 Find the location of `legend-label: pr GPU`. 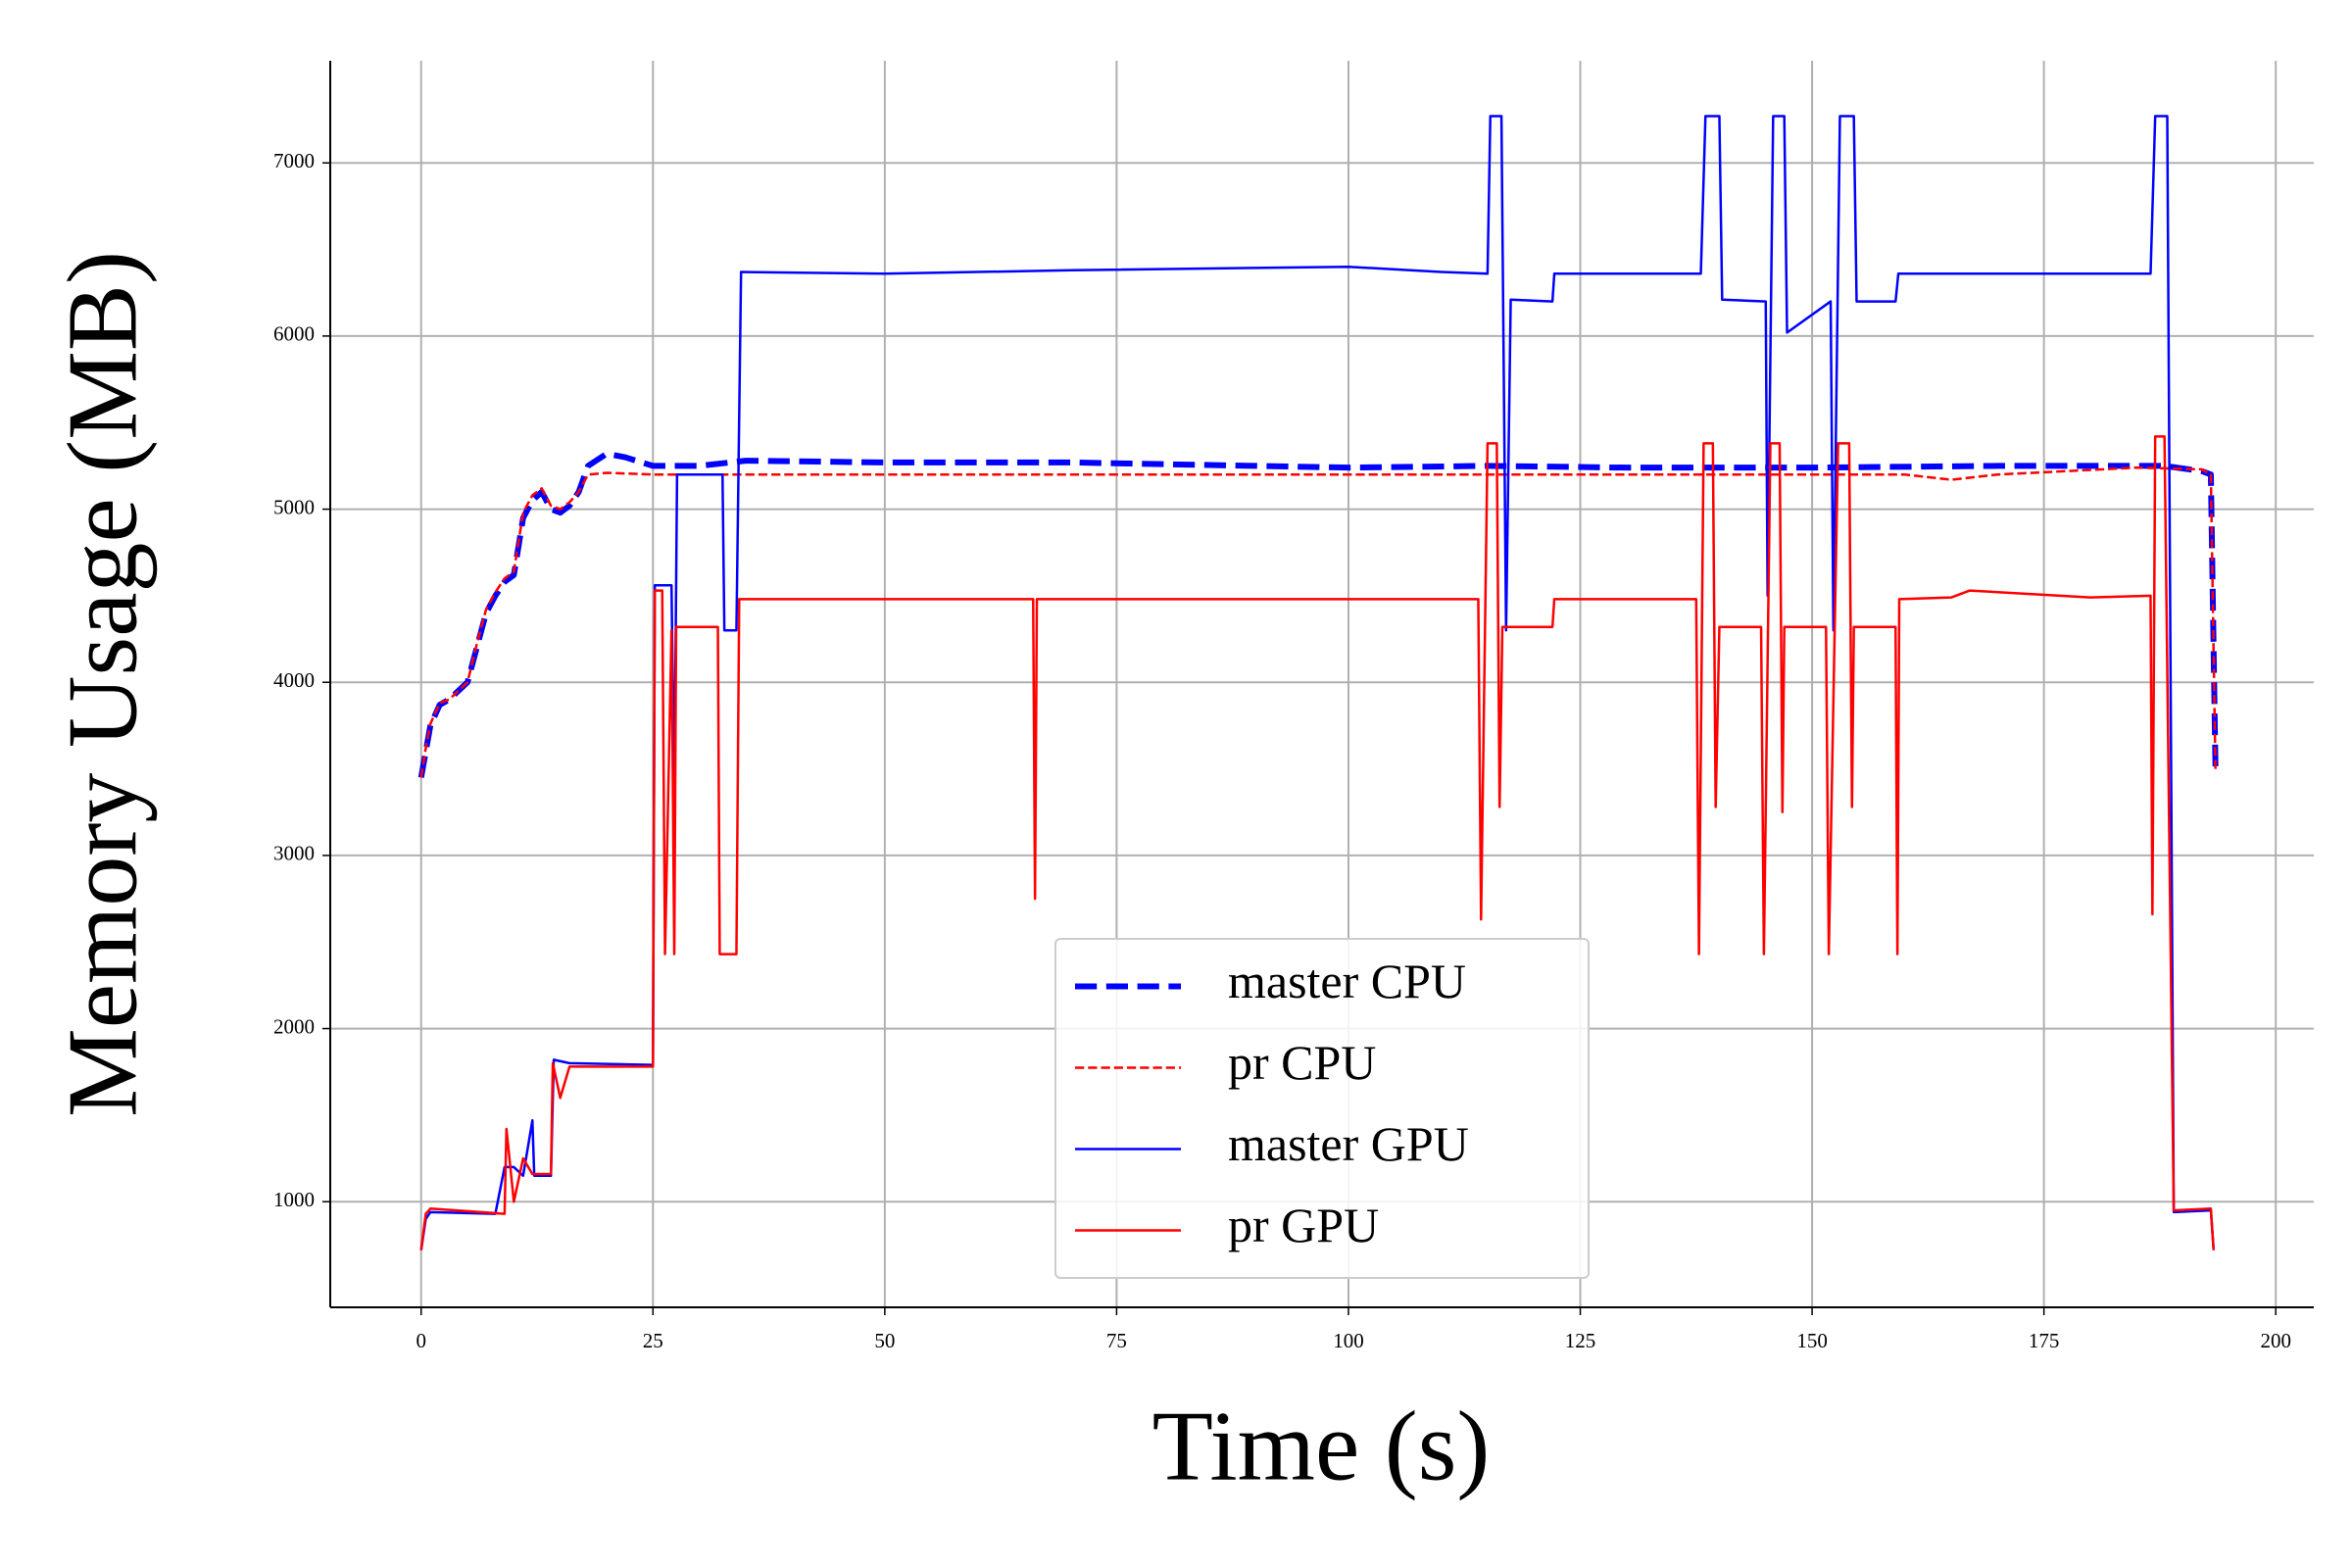

legend-label: pr GPU is located at coordinates (1303, 1225).